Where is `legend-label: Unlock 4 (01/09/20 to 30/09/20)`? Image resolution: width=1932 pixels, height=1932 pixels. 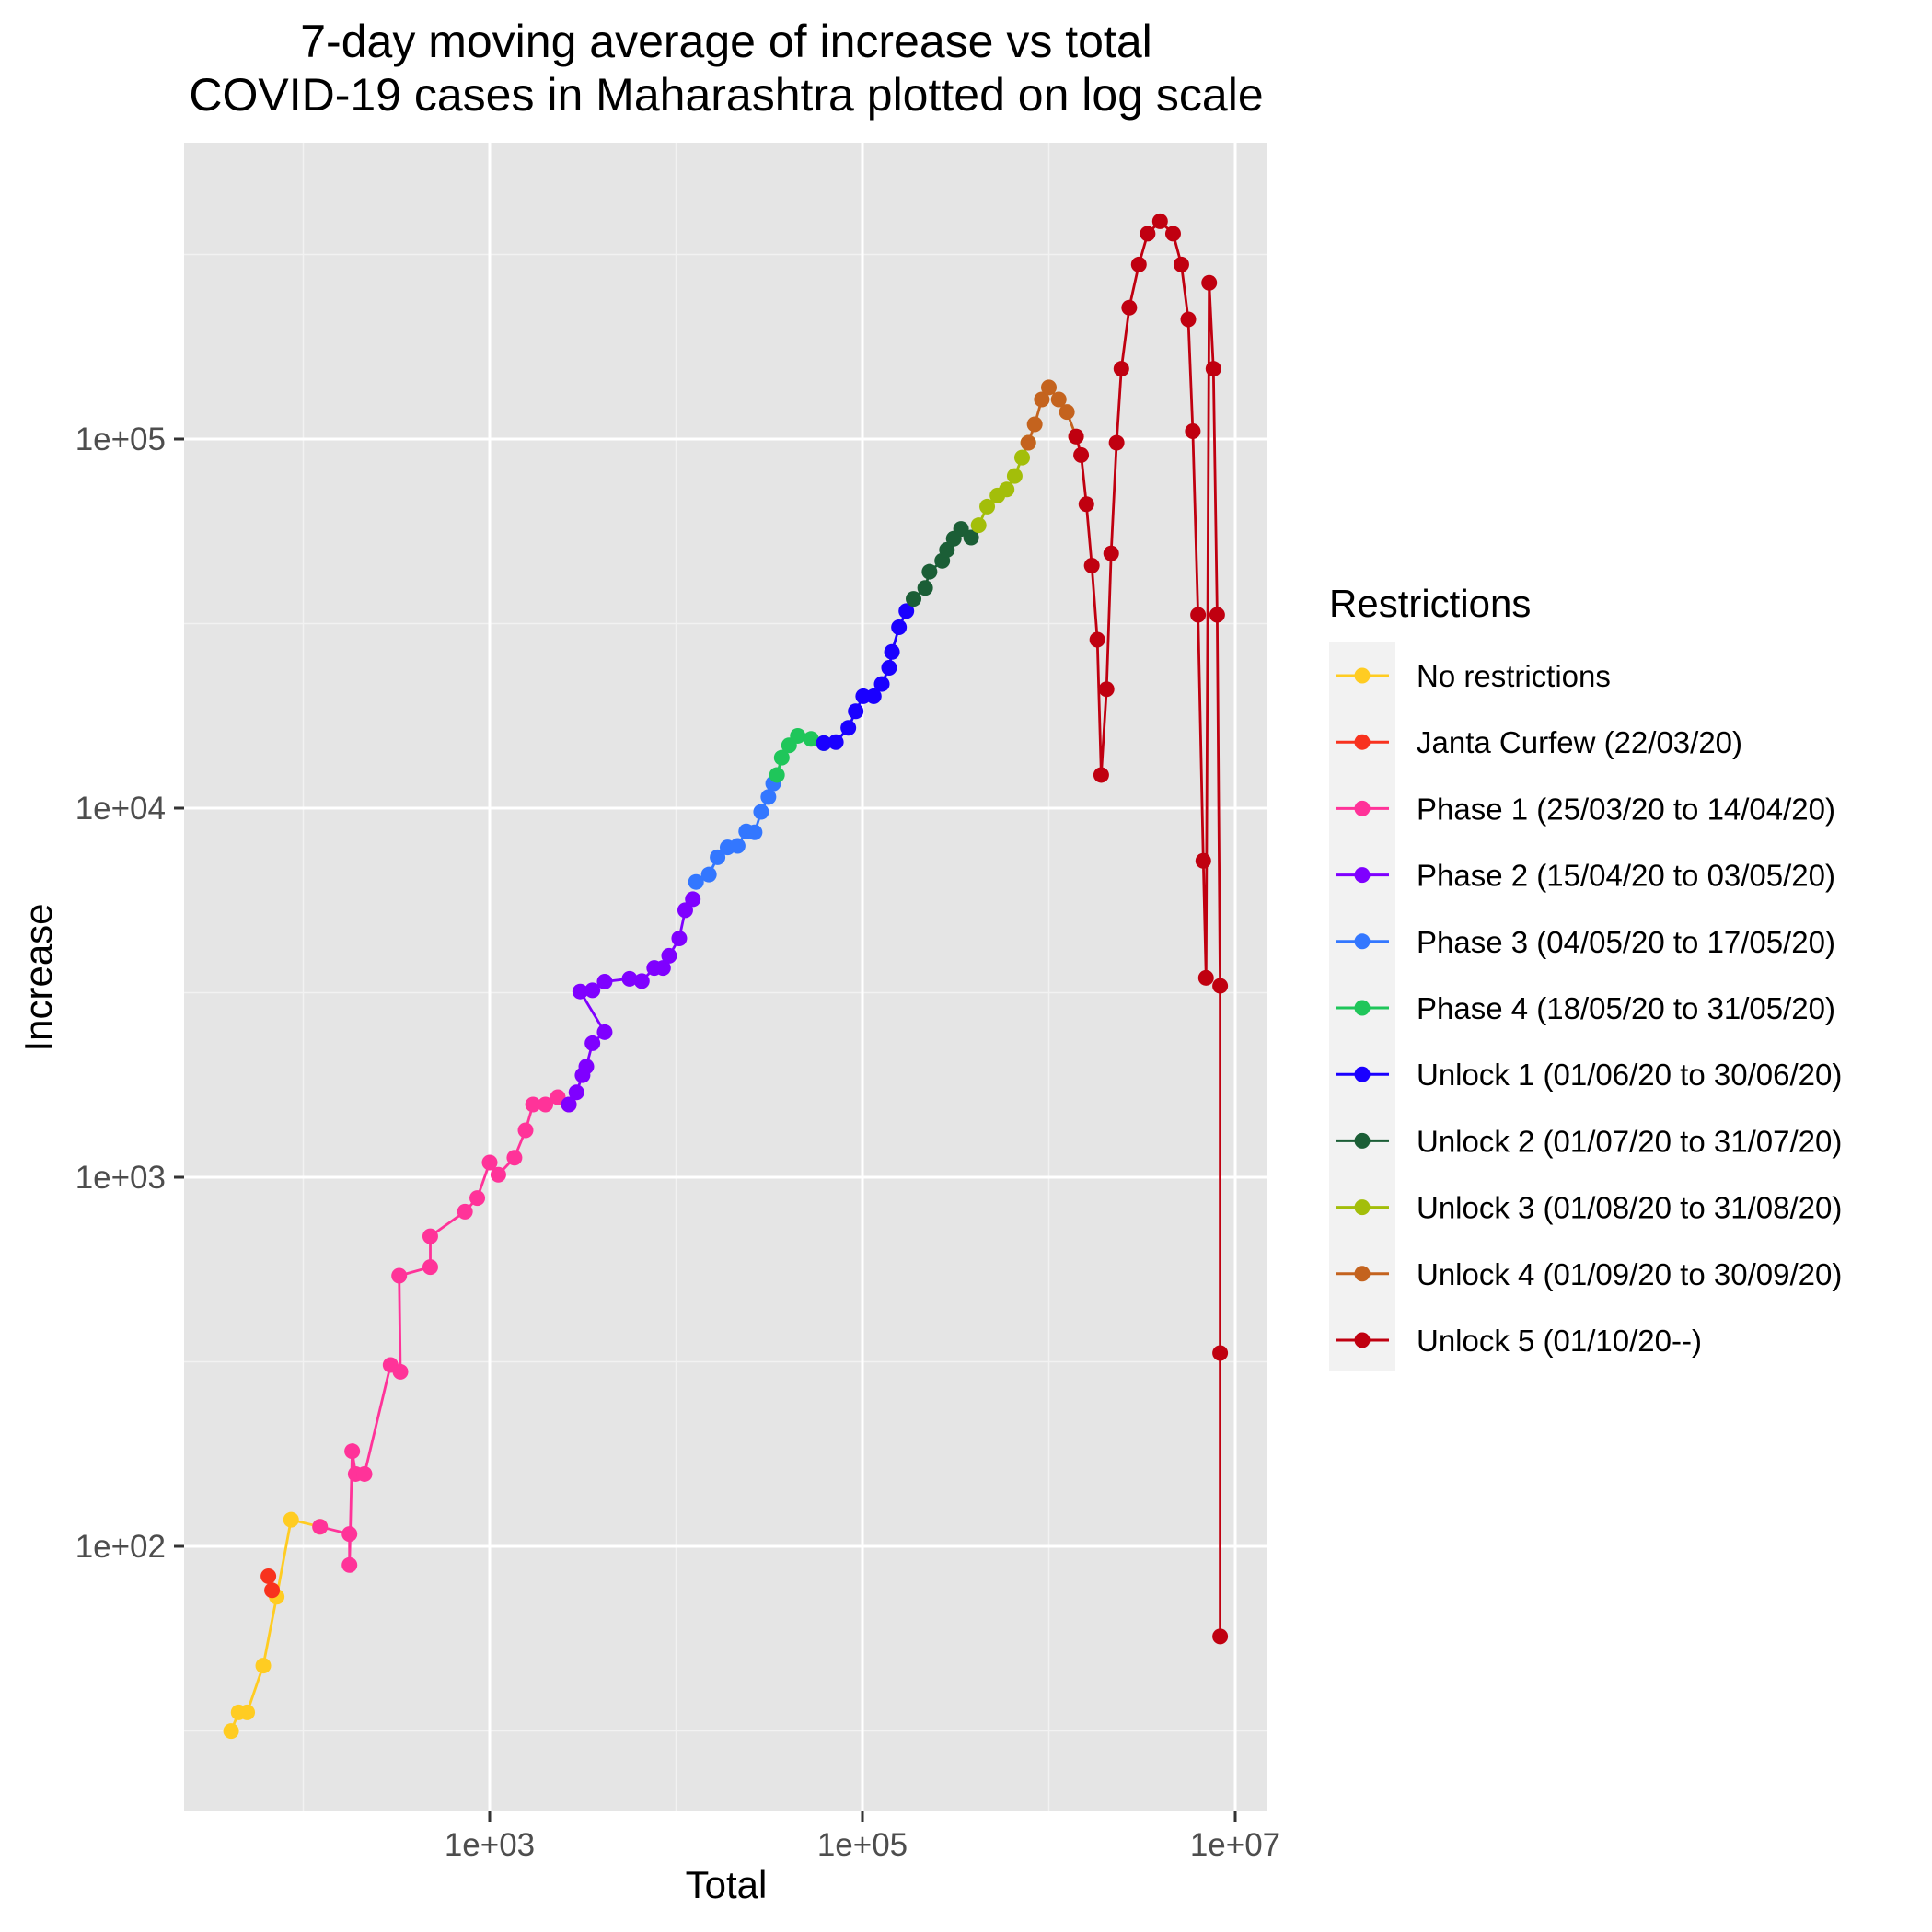 legend-label: Unlock 4 (01/09/20 to 30/09/20) is located at coordinates (1629, 1274).